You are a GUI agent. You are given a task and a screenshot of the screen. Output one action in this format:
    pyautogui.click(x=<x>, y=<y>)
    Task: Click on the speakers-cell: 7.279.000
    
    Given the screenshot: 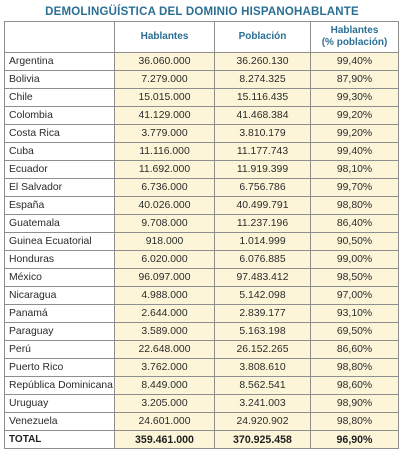 What is the action you would take?
    pyautogui.click(x=164, y=79)
    